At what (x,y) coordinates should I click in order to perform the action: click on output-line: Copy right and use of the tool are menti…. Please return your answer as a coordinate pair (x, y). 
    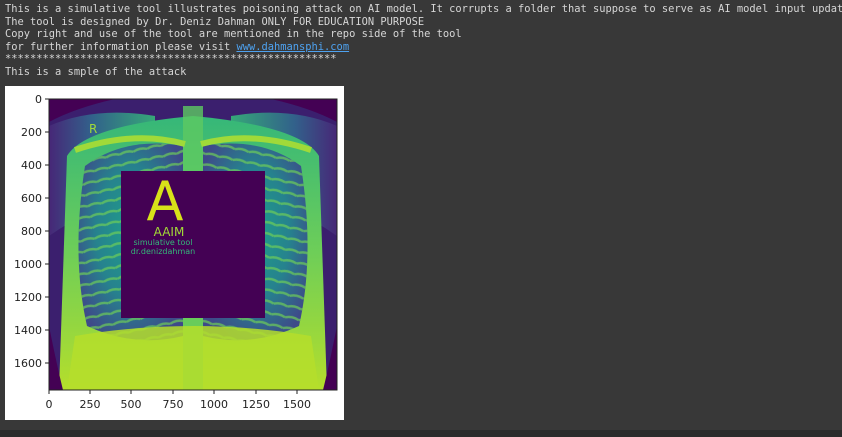
    Looking at the image, I should click on (233, 34).